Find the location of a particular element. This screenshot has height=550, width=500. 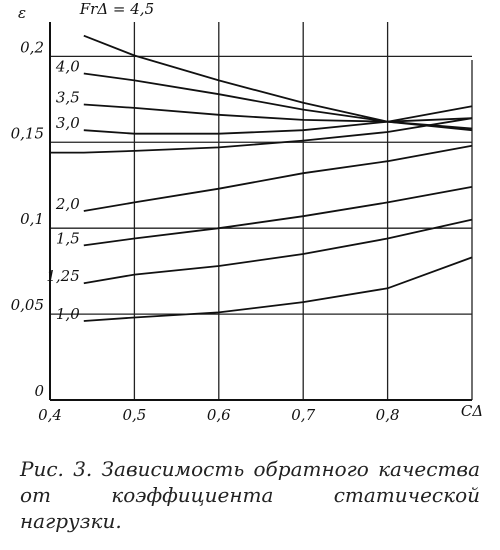

x-tick-label: 0,8 is located at coordinates (388, 415).